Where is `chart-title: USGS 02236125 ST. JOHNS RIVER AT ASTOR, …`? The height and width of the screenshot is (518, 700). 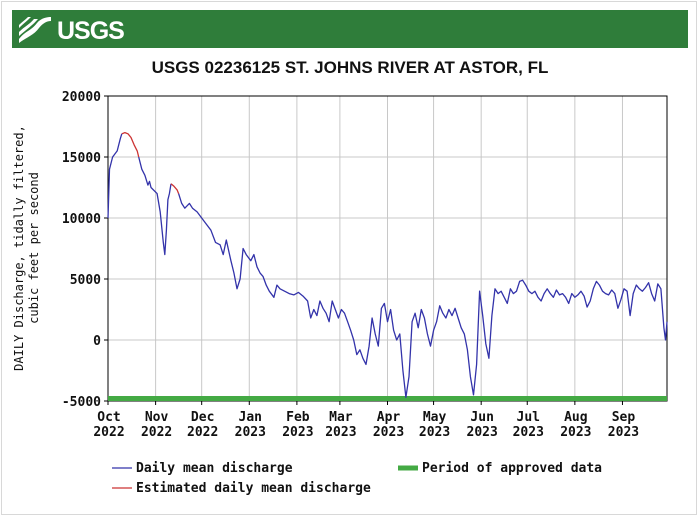
chart-title: USGS 02236125 ST. JOHNS RIVER AT ASTOR, … is located at coordinates (350, 67).